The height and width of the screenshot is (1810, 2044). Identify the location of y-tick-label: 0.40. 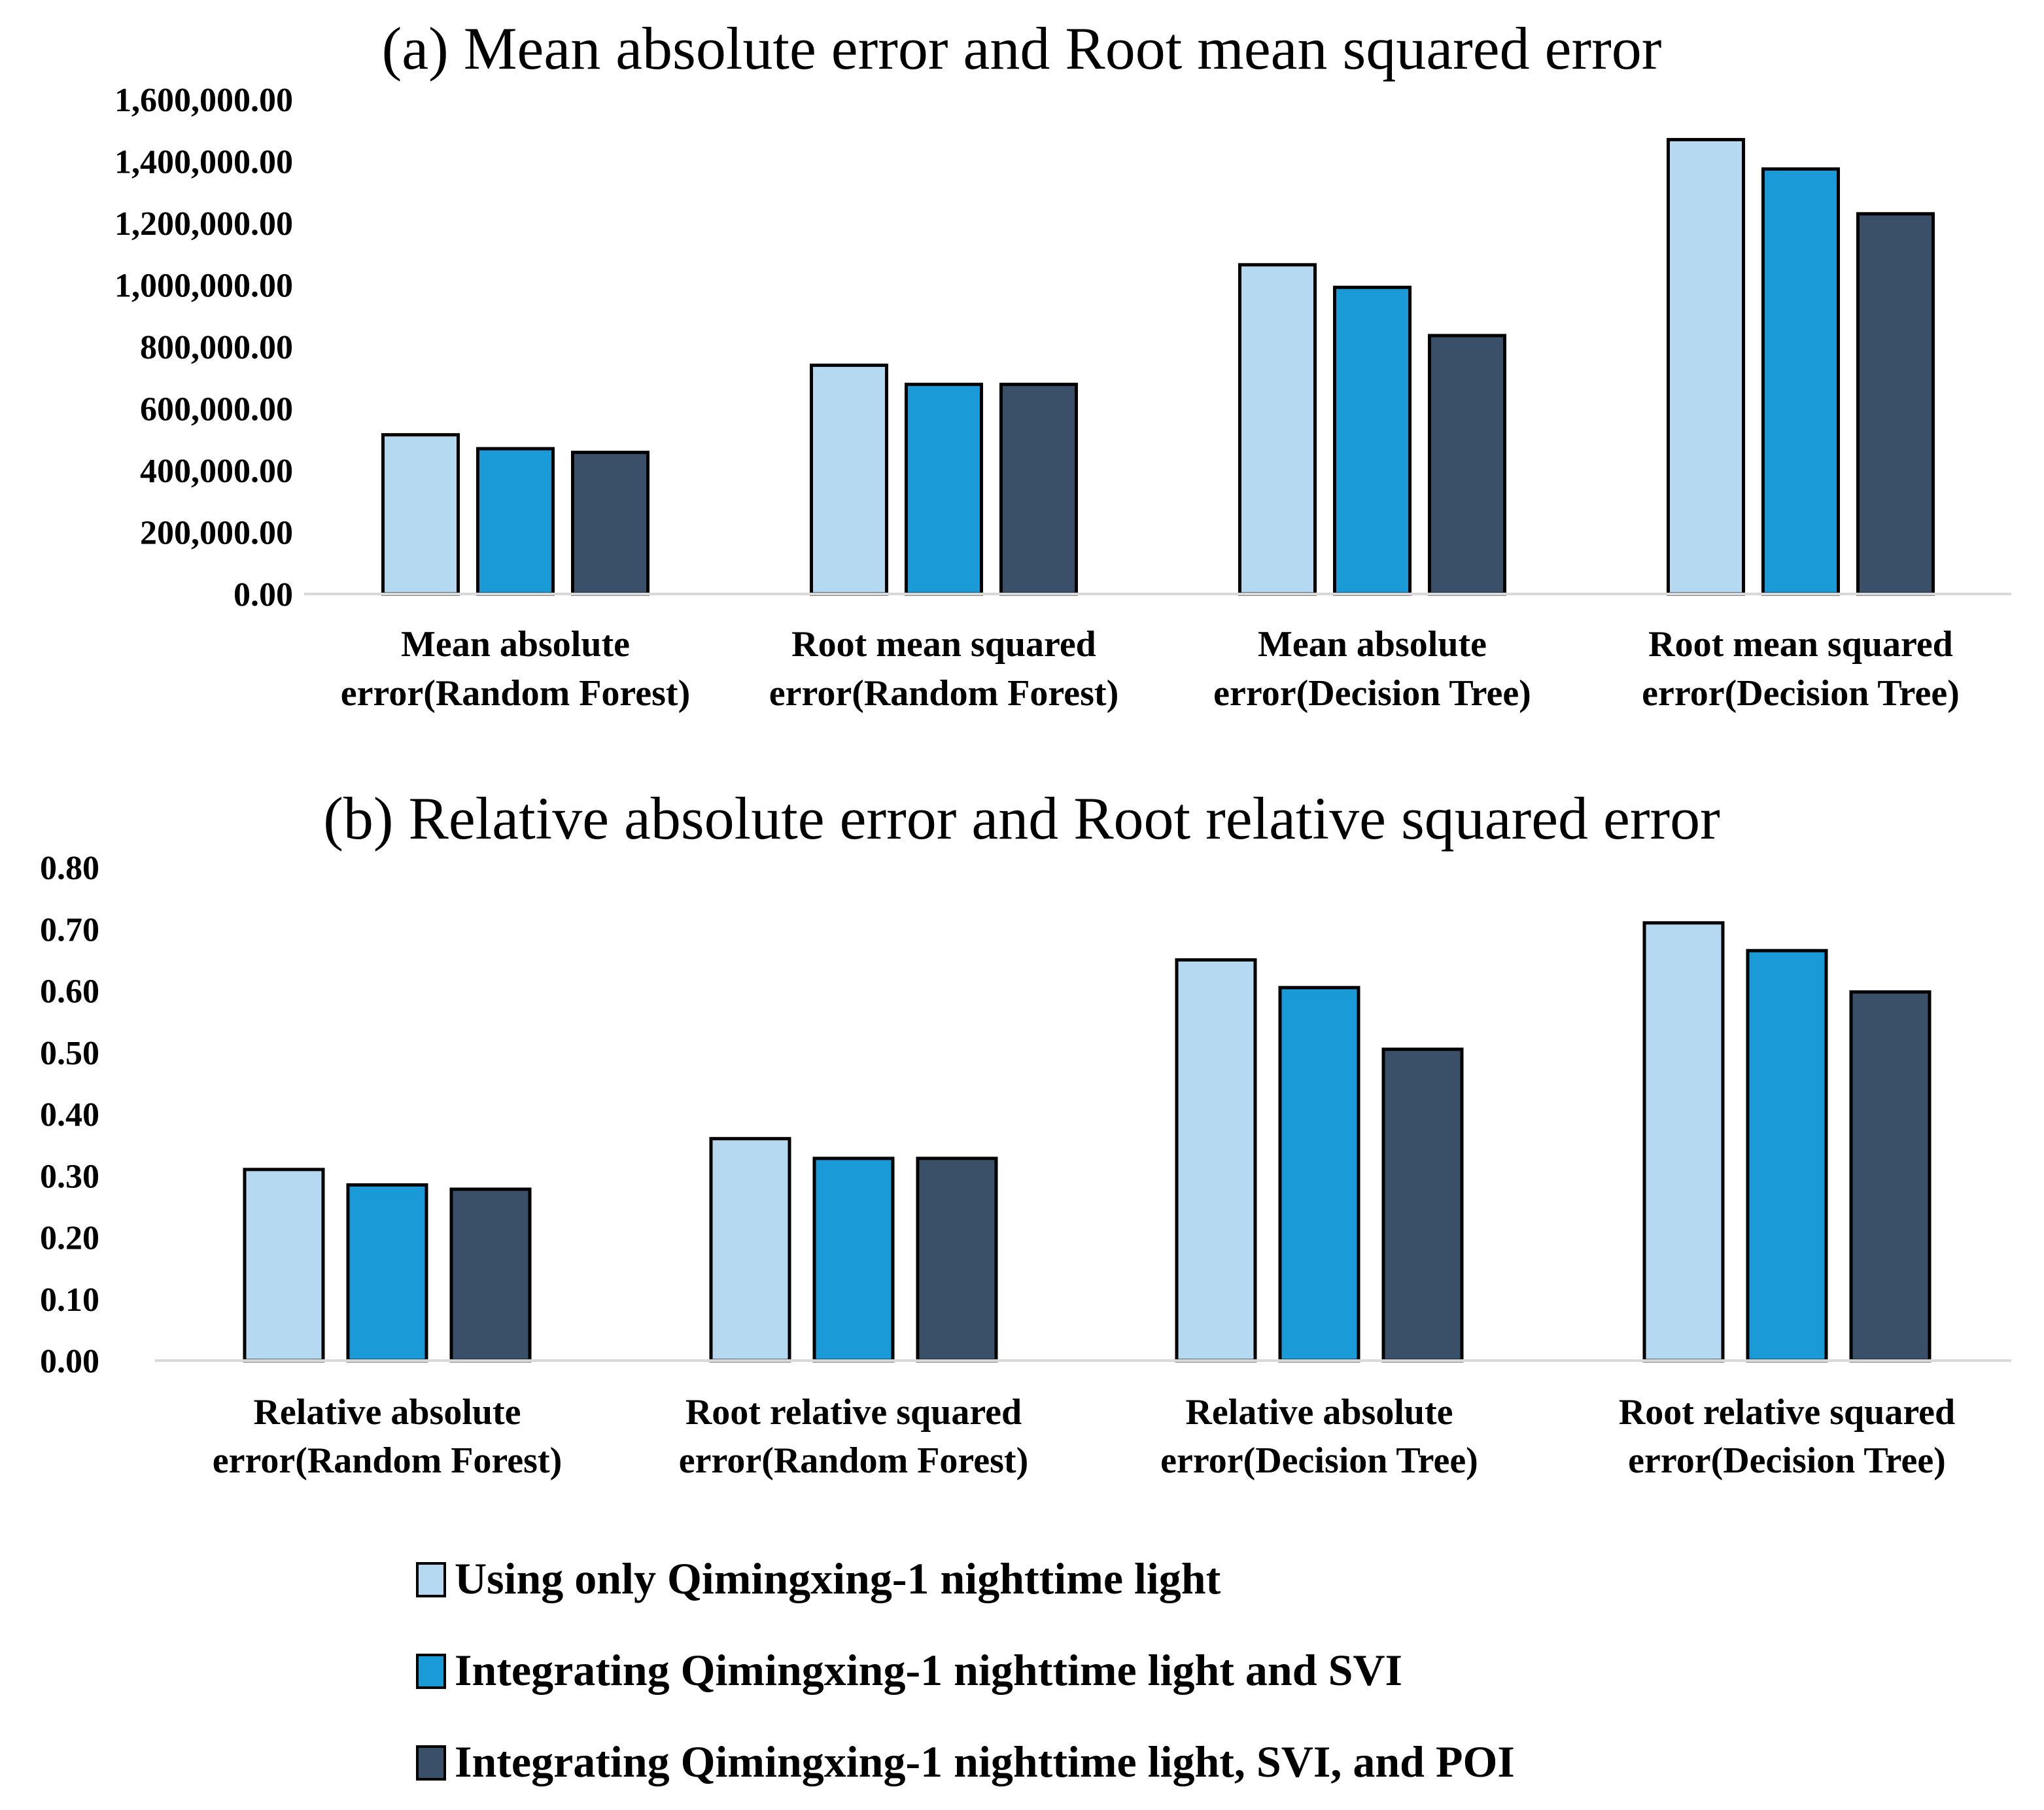
(69, 1115).